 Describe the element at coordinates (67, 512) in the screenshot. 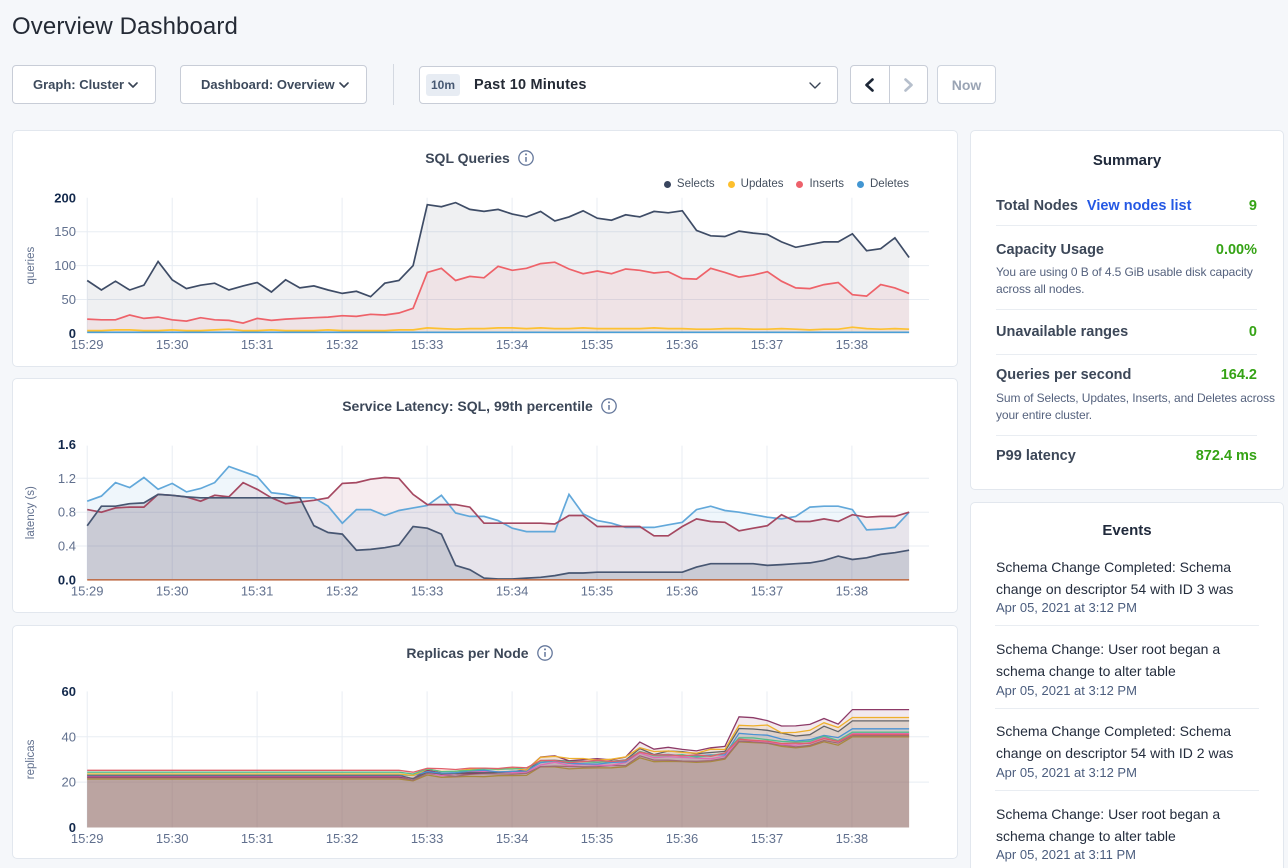

I see `svg-text: 0.8` at that location.